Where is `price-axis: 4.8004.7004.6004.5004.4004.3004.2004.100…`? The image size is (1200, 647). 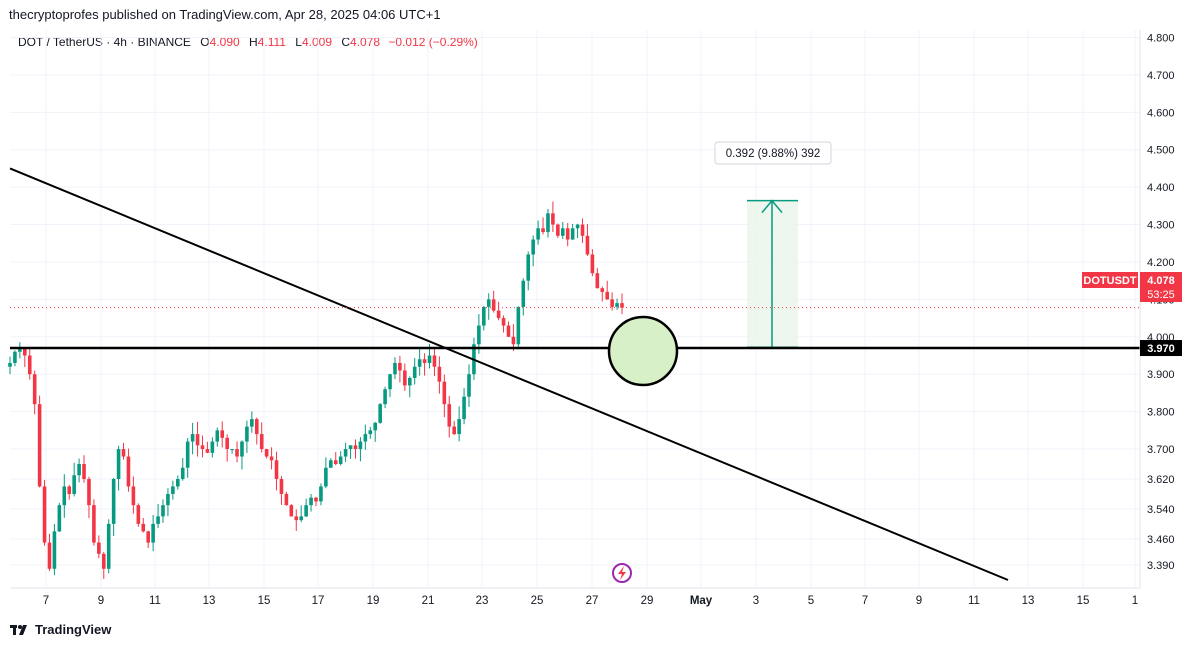 price-axis: 4.8004.7004.6004.5004.4004.3004.2004.100… is located at coordinates (1157, 309).